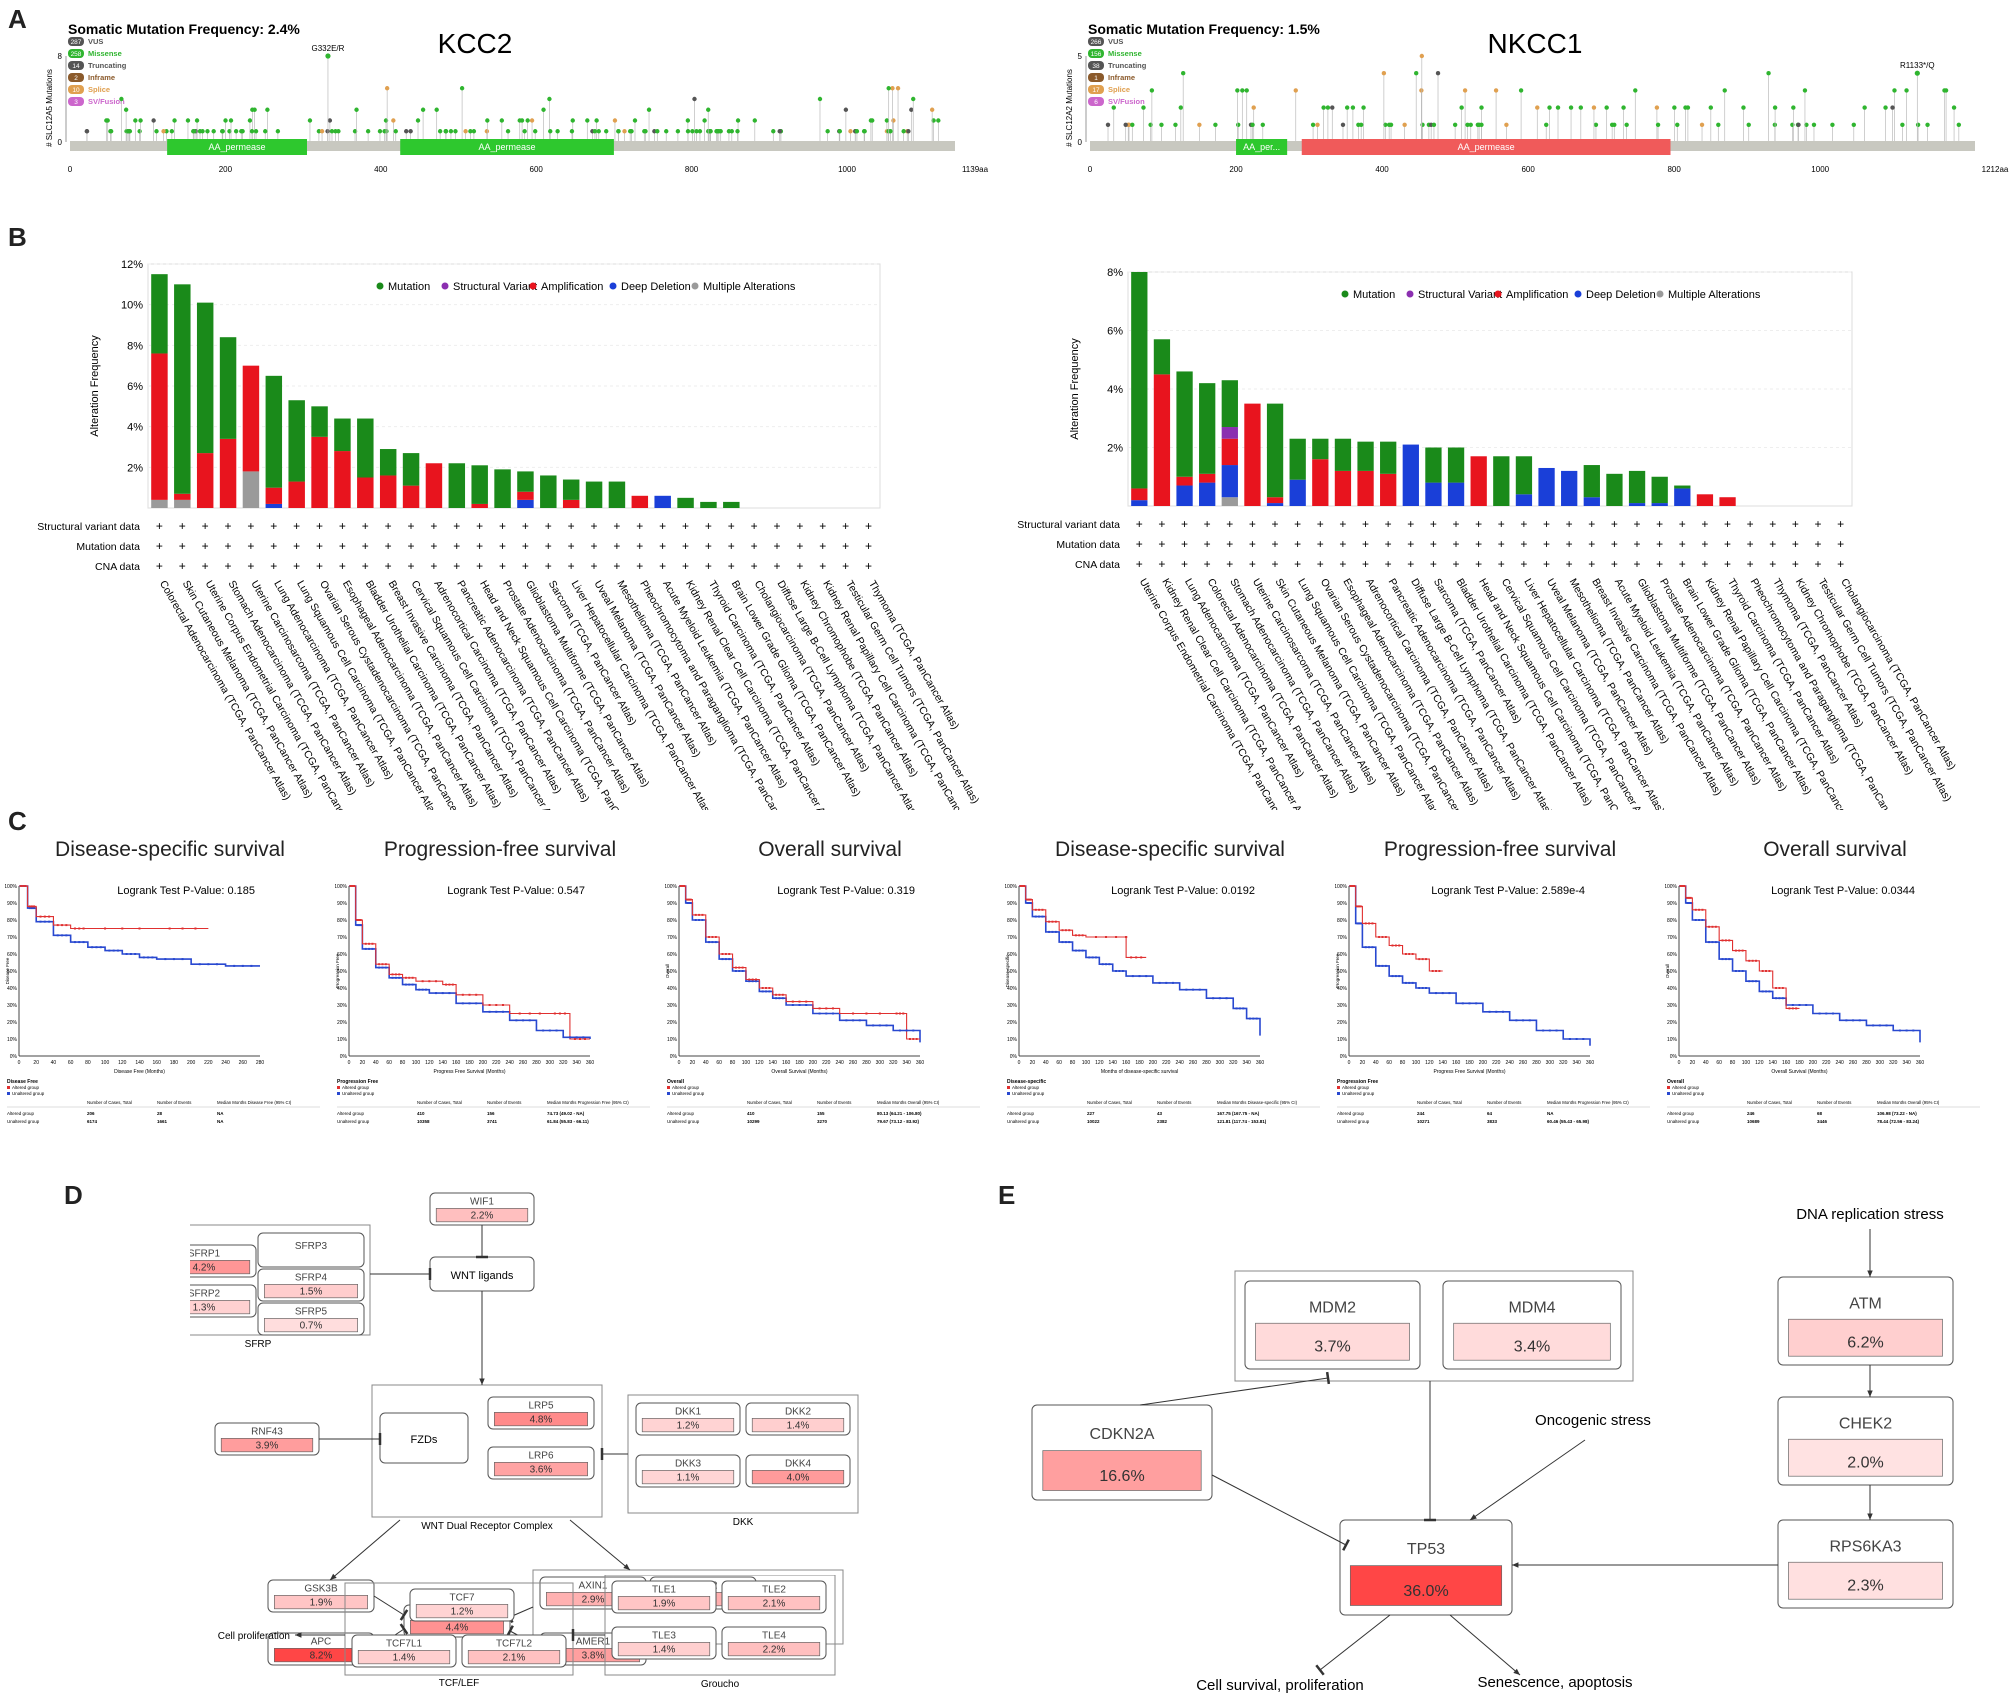 Image resolution: width=2013 pixels, height=1698 pixels. I want to click on protein-domain, so click(1486, 147).